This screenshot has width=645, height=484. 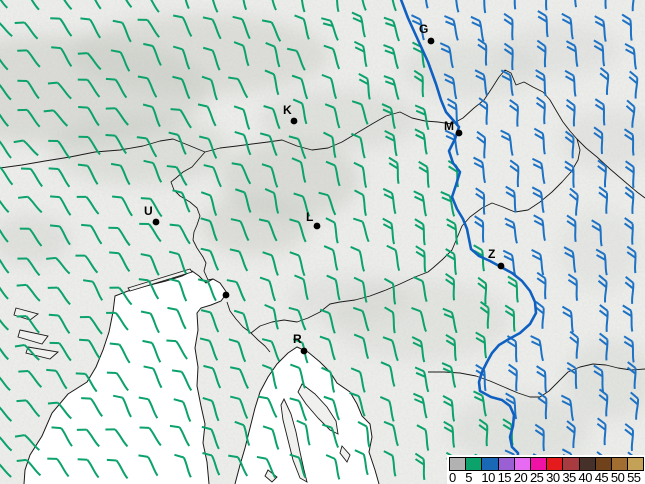 I want to click on country-border, so click(x=536, y=380).